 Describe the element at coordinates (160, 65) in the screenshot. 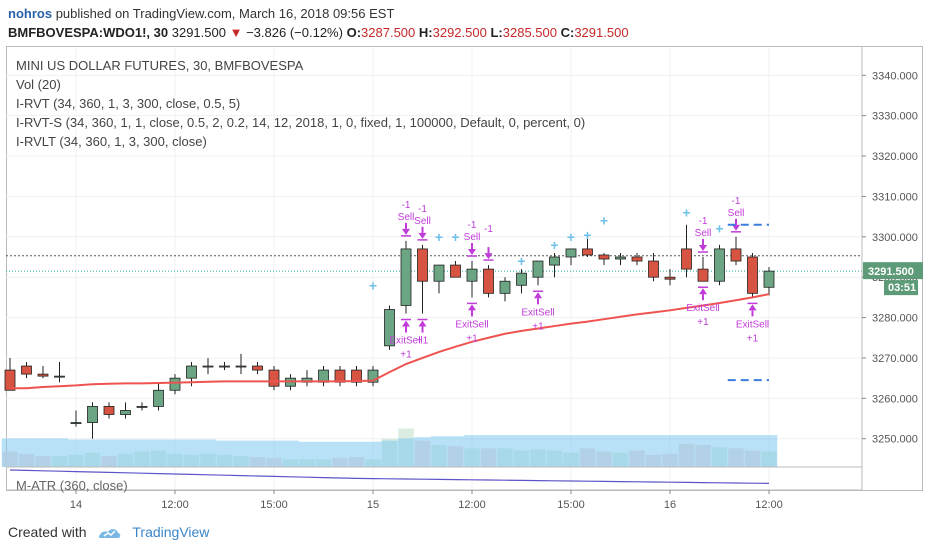

I see `legend-title: MINI US DOLLAR FUTURES, 30, BMFBOVESPA` at that location.